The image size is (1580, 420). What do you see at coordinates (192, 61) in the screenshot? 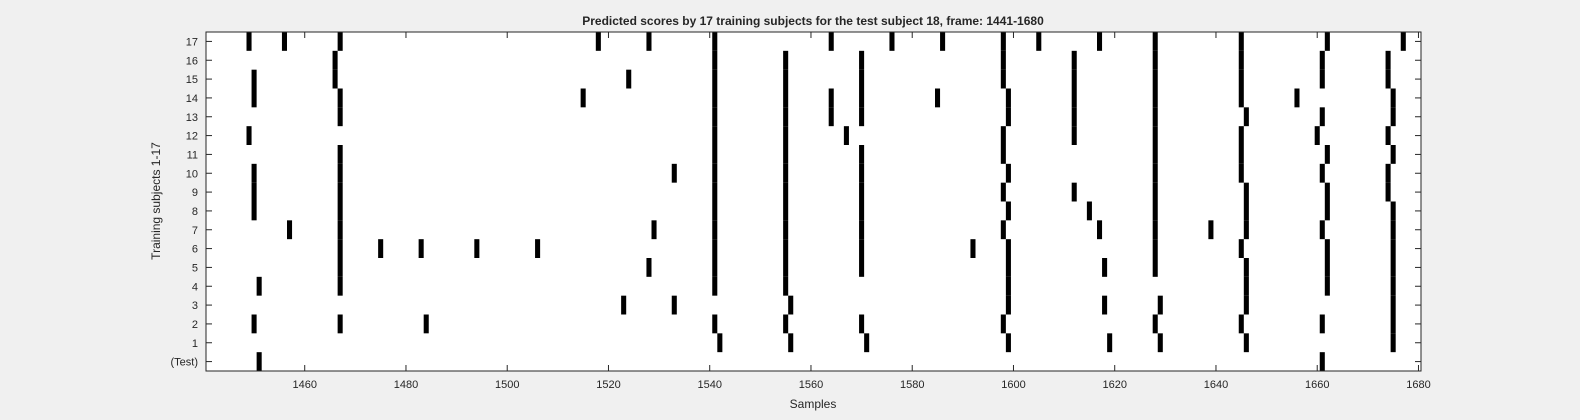
I see `y-tick-label: 16` at bounding box center [192, 61].